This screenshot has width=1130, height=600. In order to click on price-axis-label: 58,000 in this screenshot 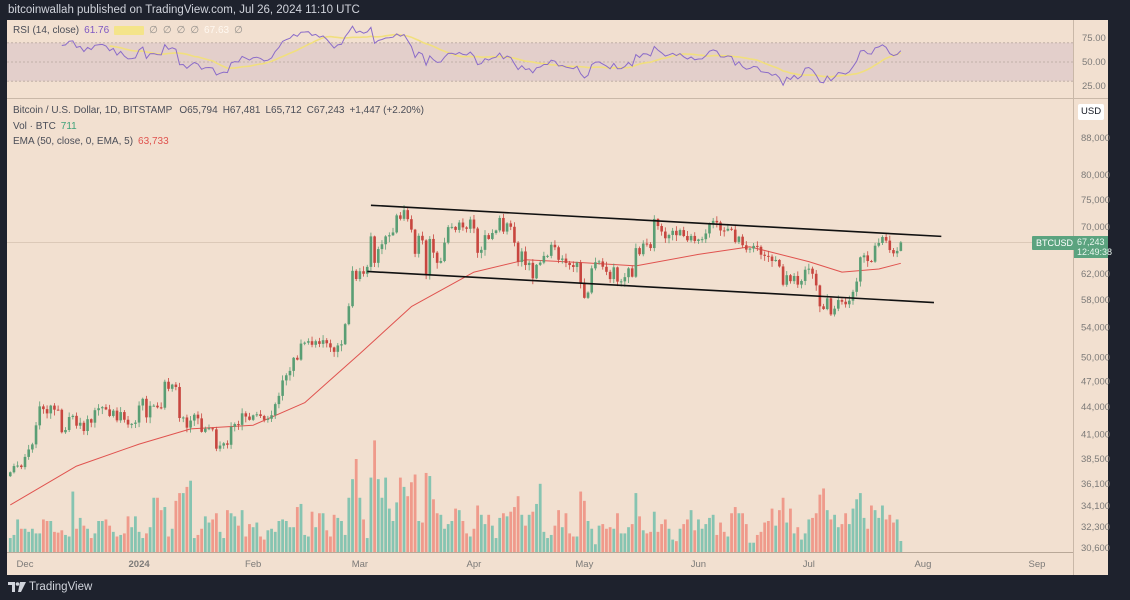, I will do `click(1095, 300)`.